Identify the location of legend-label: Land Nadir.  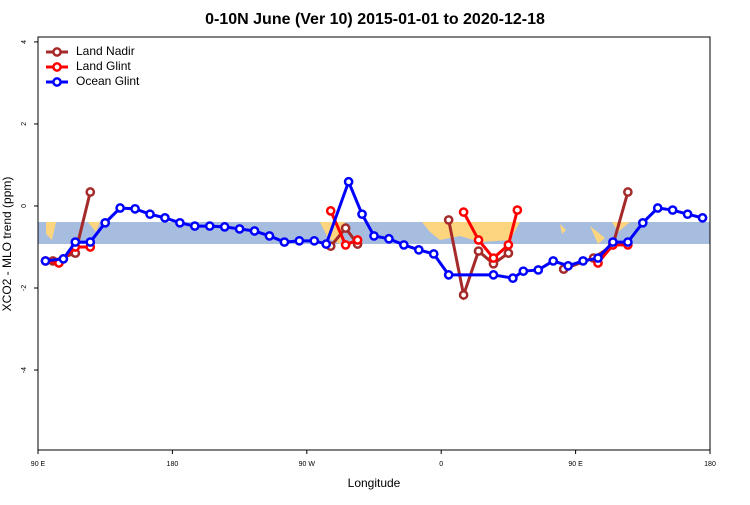
(105, 51).